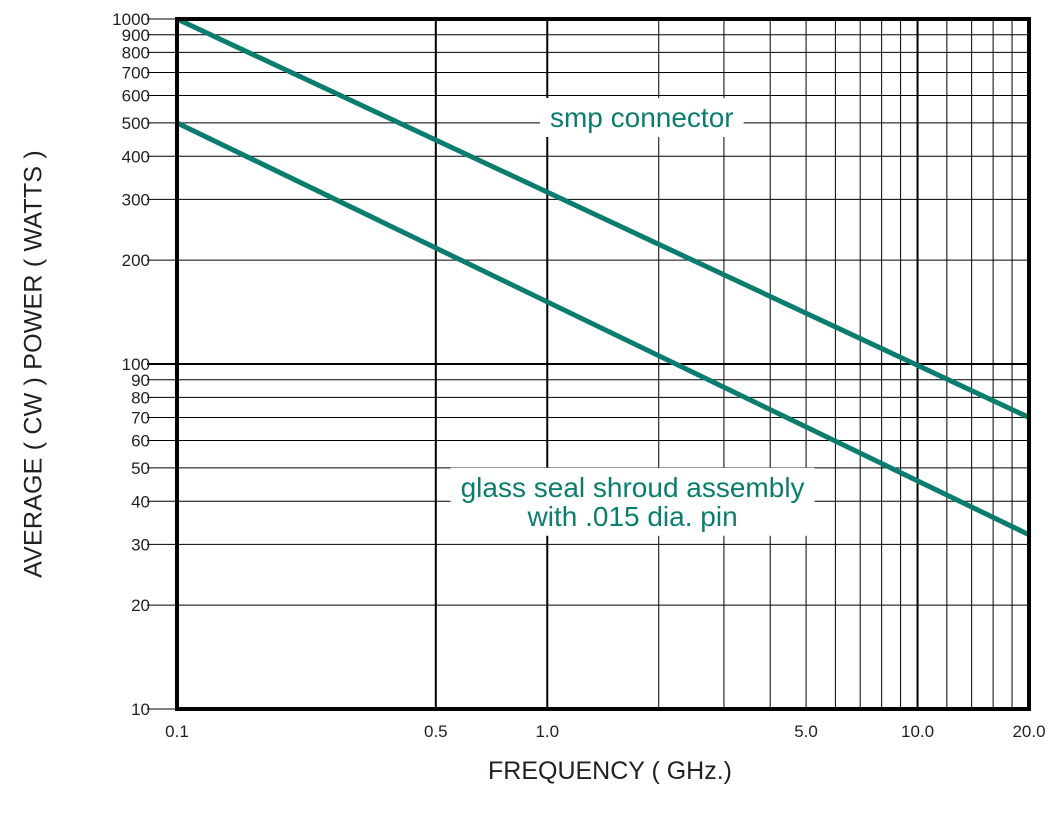  I want to click on y-tick-label: 600, so click(136, 96).